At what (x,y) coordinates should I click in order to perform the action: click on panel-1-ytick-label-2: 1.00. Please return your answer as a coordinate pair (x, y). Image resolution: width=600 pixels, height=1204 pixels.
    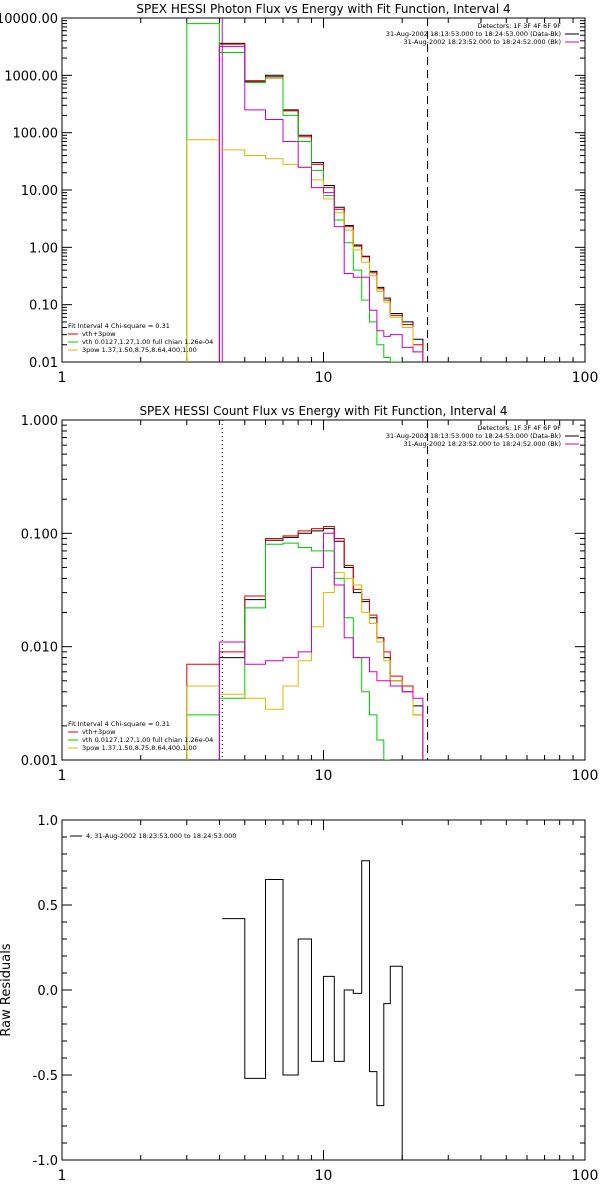
    Looking at the image, I should click on (43, 248).